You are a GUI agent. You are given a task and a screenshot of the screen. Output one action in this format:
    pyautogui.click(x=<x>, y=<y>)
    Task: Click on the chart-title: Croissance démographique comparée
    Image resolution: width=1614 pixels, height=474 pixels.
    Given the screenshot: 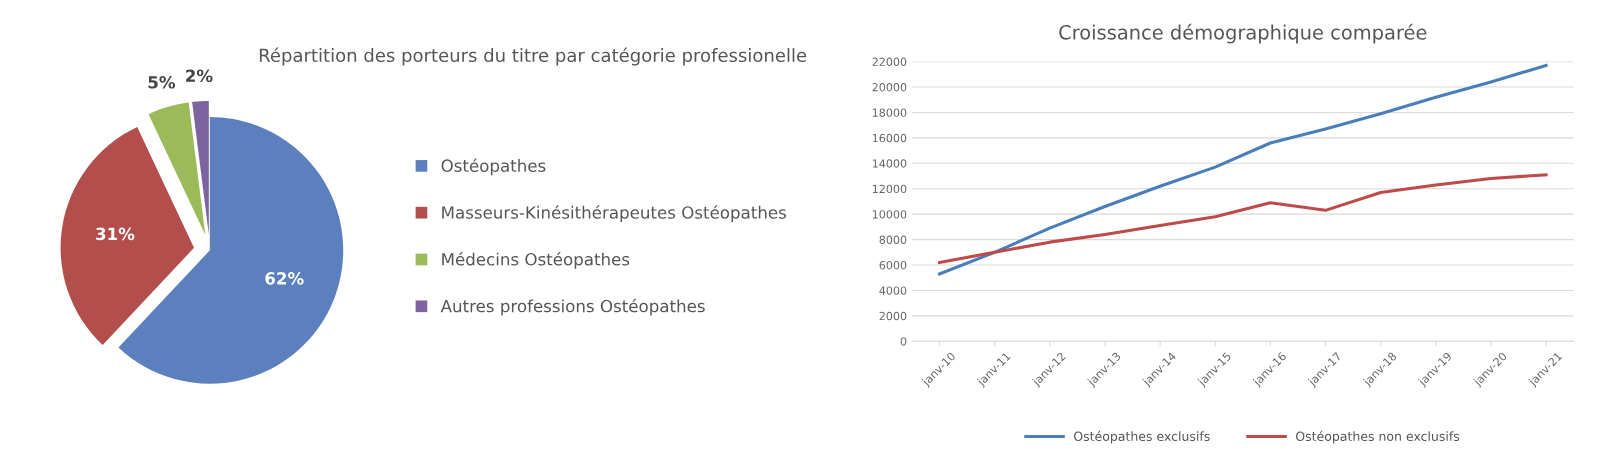 What is the action you would take?
    pyautogui.click(x=1243, y=33)
    